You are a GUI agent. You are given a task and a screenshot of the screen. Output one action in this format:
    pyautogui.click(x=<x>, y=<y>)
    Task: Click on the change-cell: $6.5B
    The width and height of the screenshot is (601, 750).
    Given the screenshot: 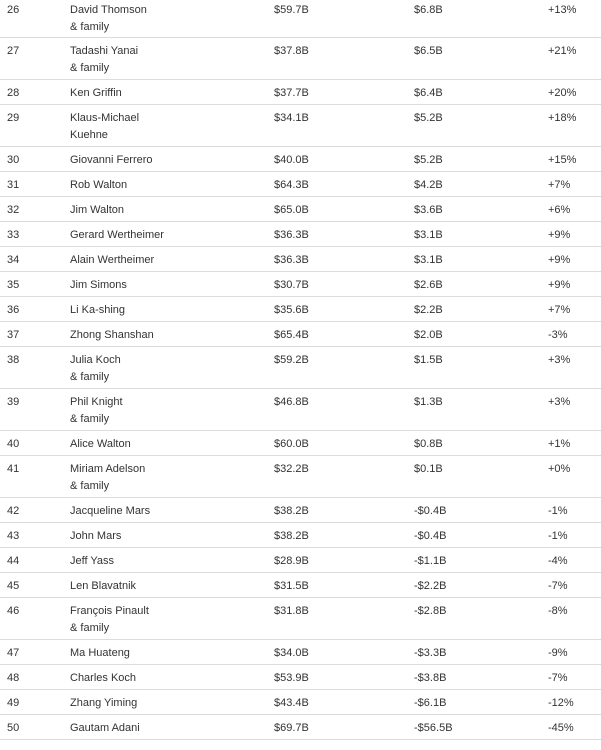 What is the action you would take?
    pyautogui.click(x=428, y=51)
    